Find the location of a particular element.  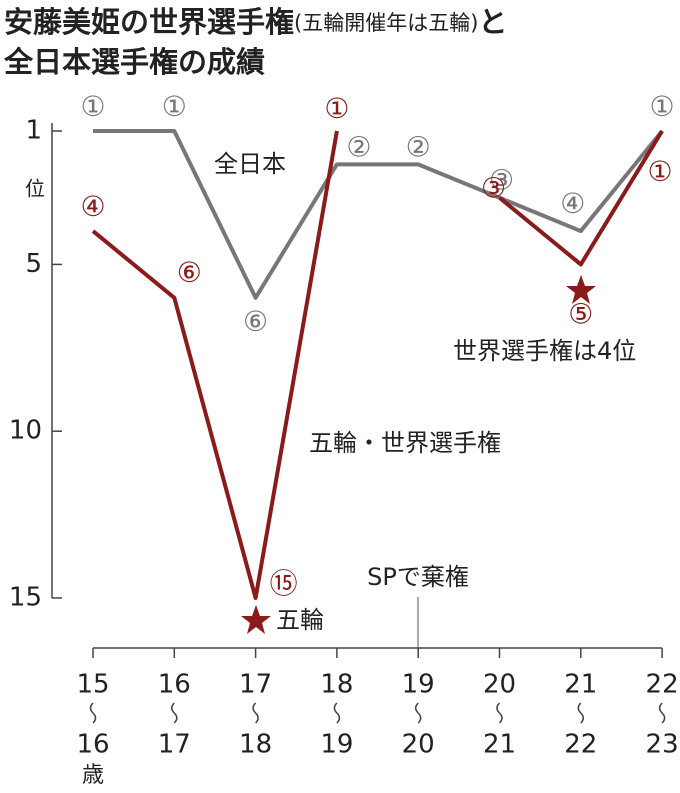

x-tick-label: 23 is located at coordinates (662, 745).